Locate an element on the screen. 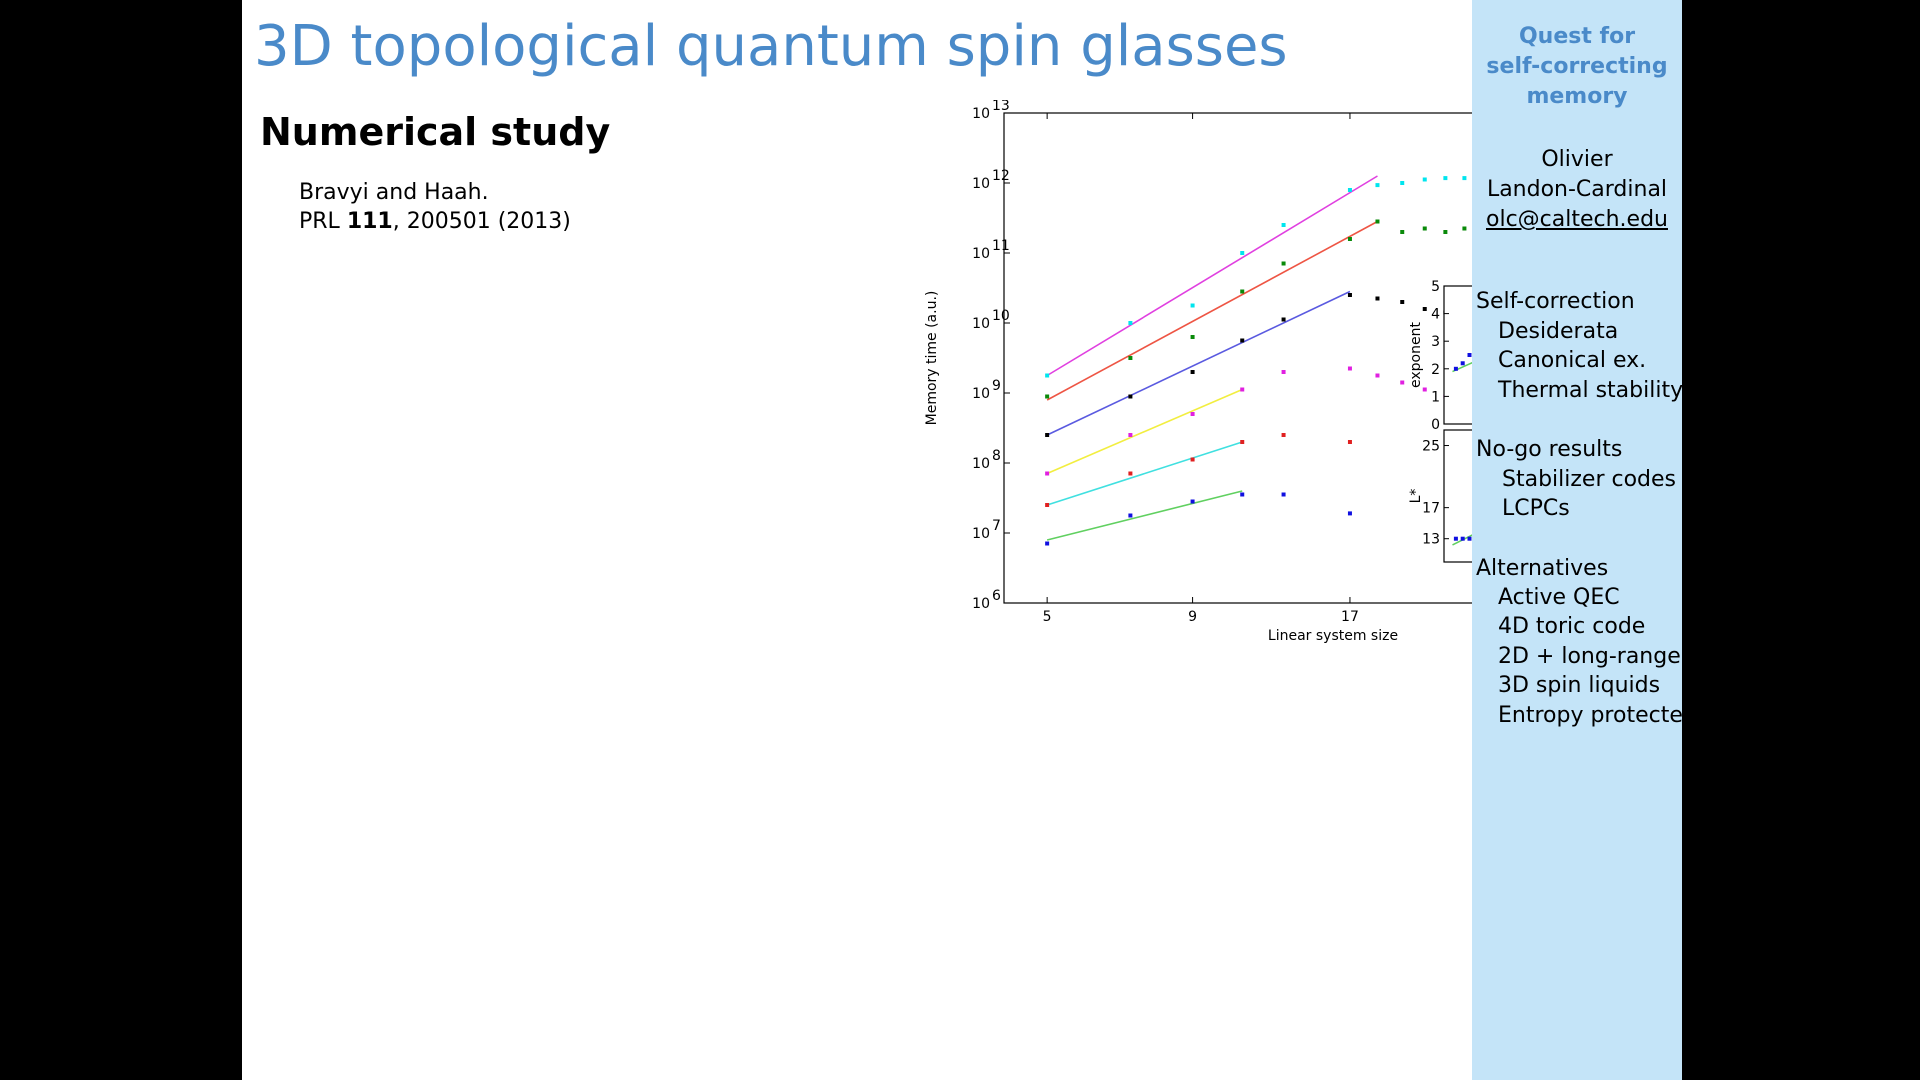  y-tick-exponent: 10 is located at coordinates (1001, 316).